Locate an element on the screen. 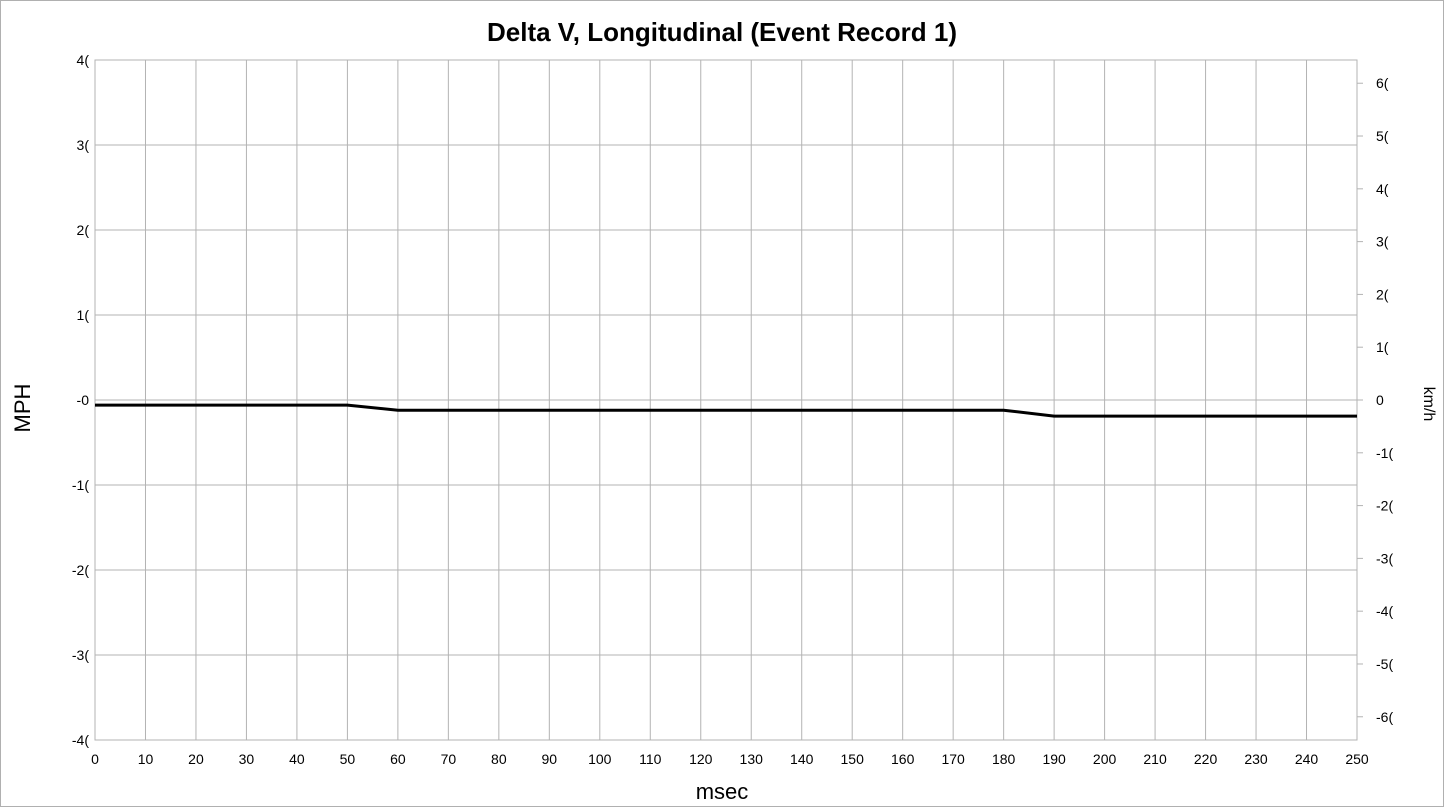  x-tick-label: 90 is located at coordinates (550, 759).